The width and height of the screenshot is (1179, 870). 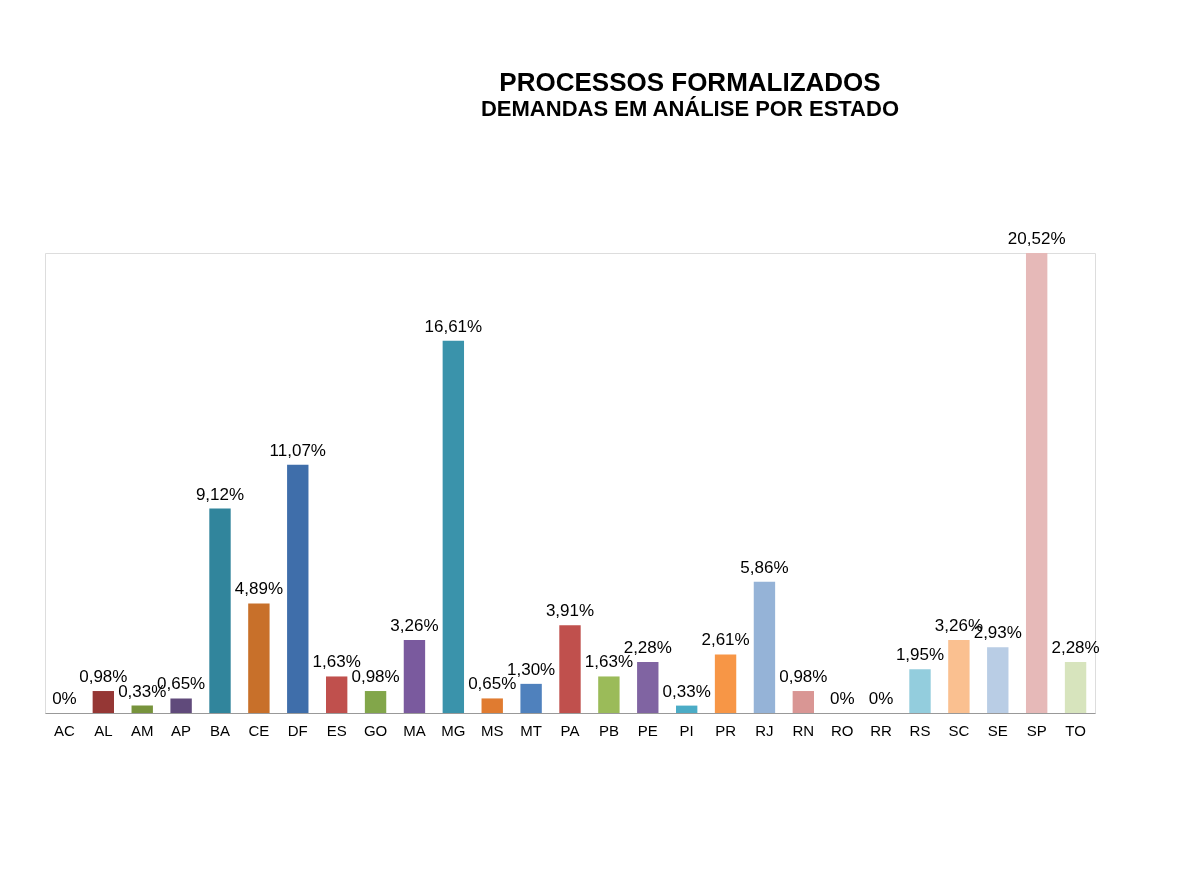 I want to click on data-label: 3,26%, so click(x=414, y=625).